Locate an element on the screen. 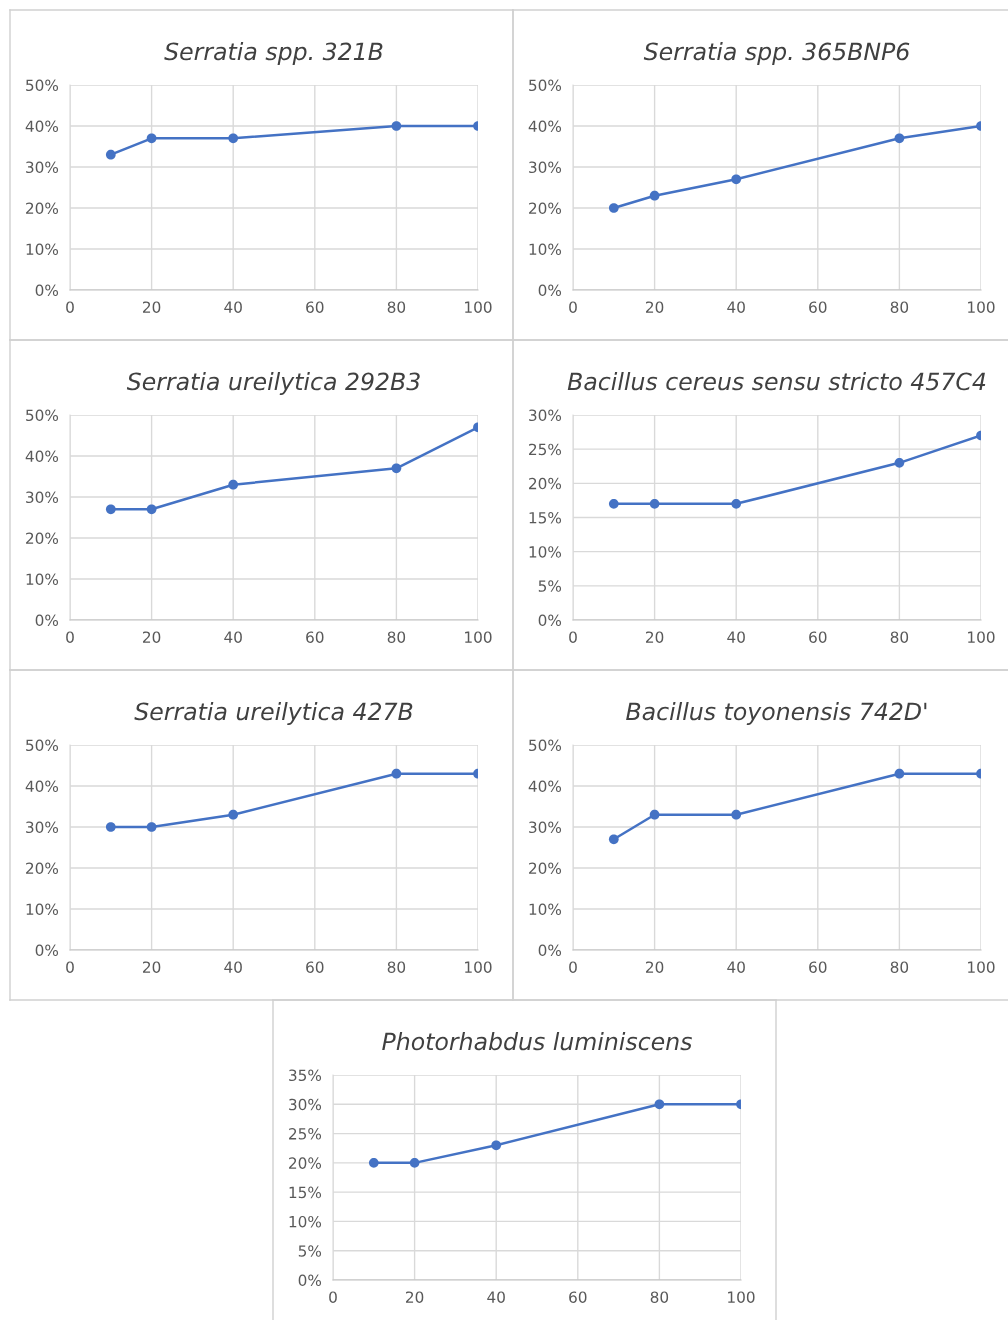 The width and height of the screenshot is (1008, 1320). chart-title: Bacillus toyonensis 742D' is located at coordinates (776, 713).